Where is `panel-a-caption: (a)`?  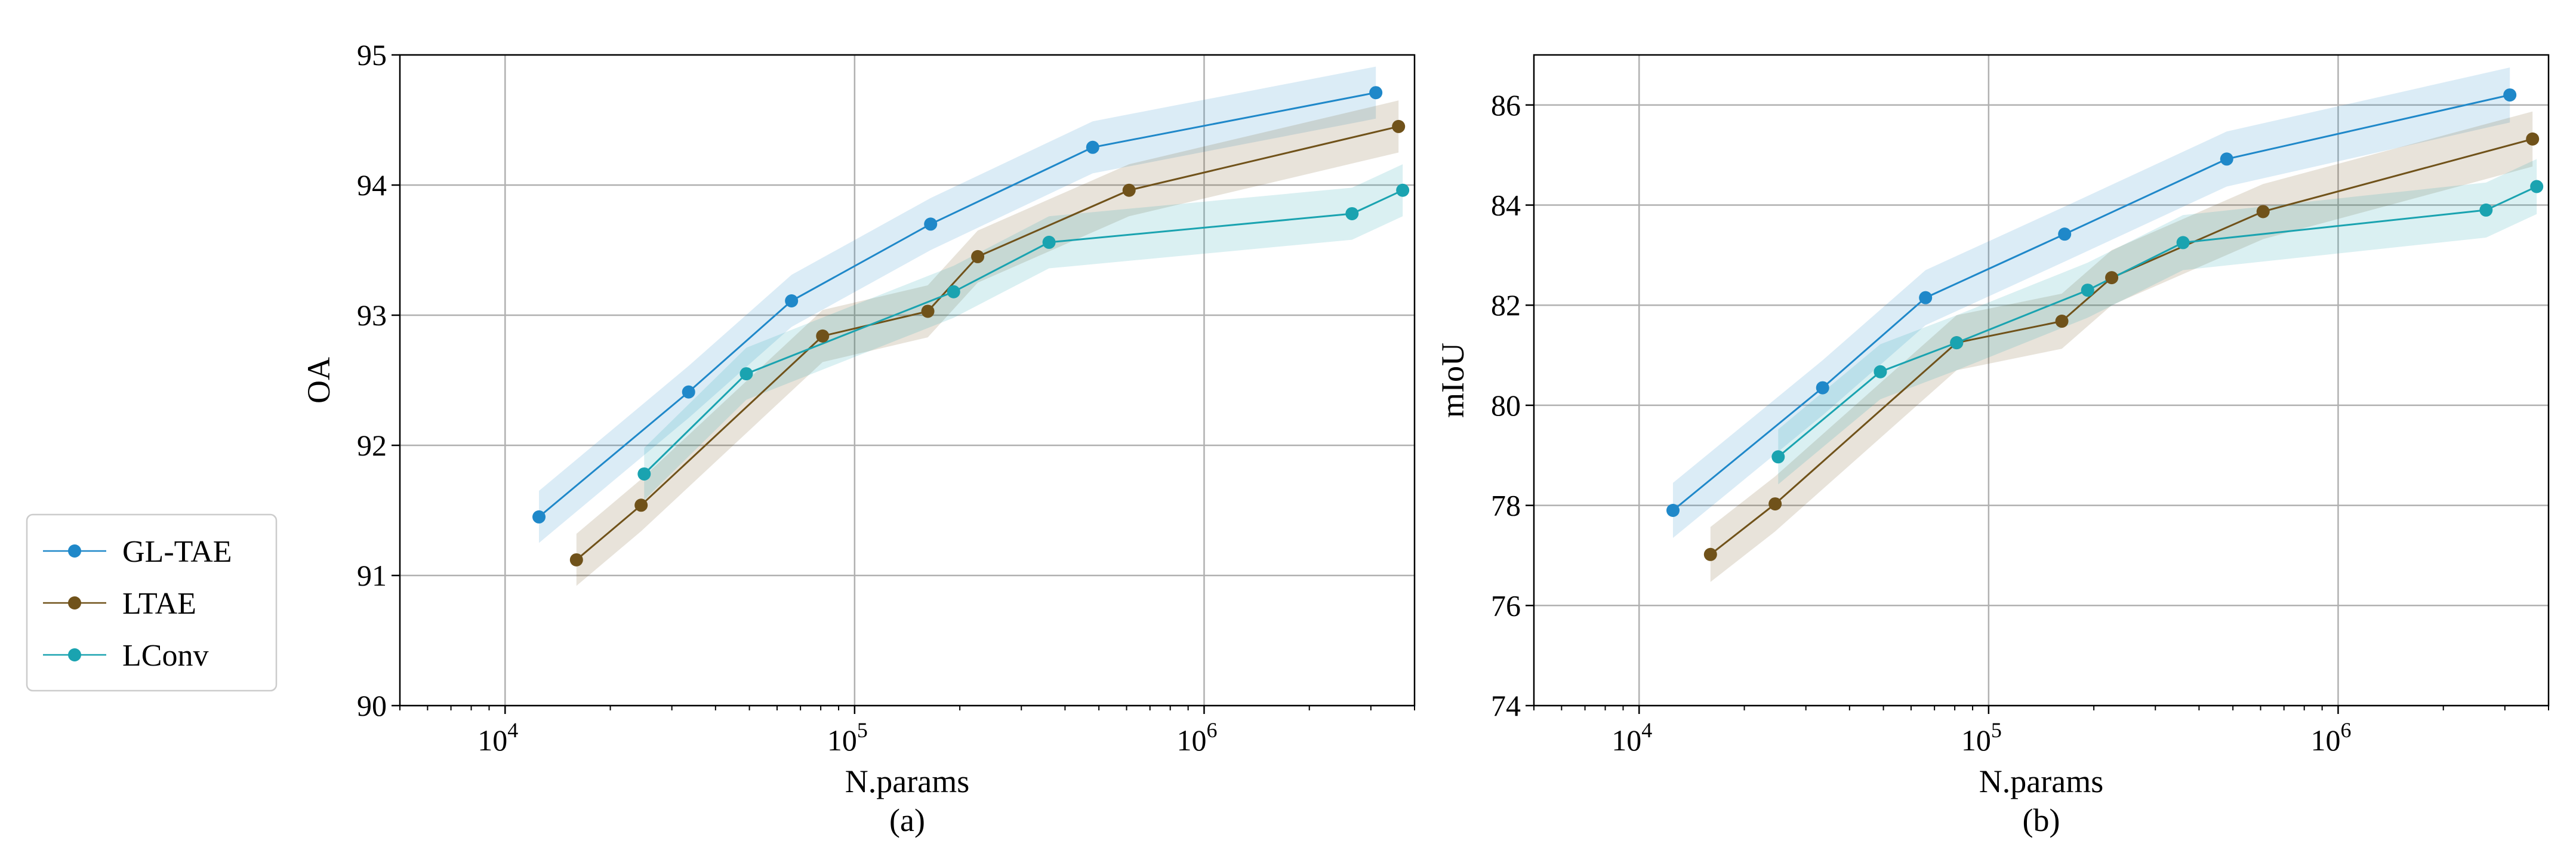
panel-a-caption: (a) is located at coordinates (907, 820).